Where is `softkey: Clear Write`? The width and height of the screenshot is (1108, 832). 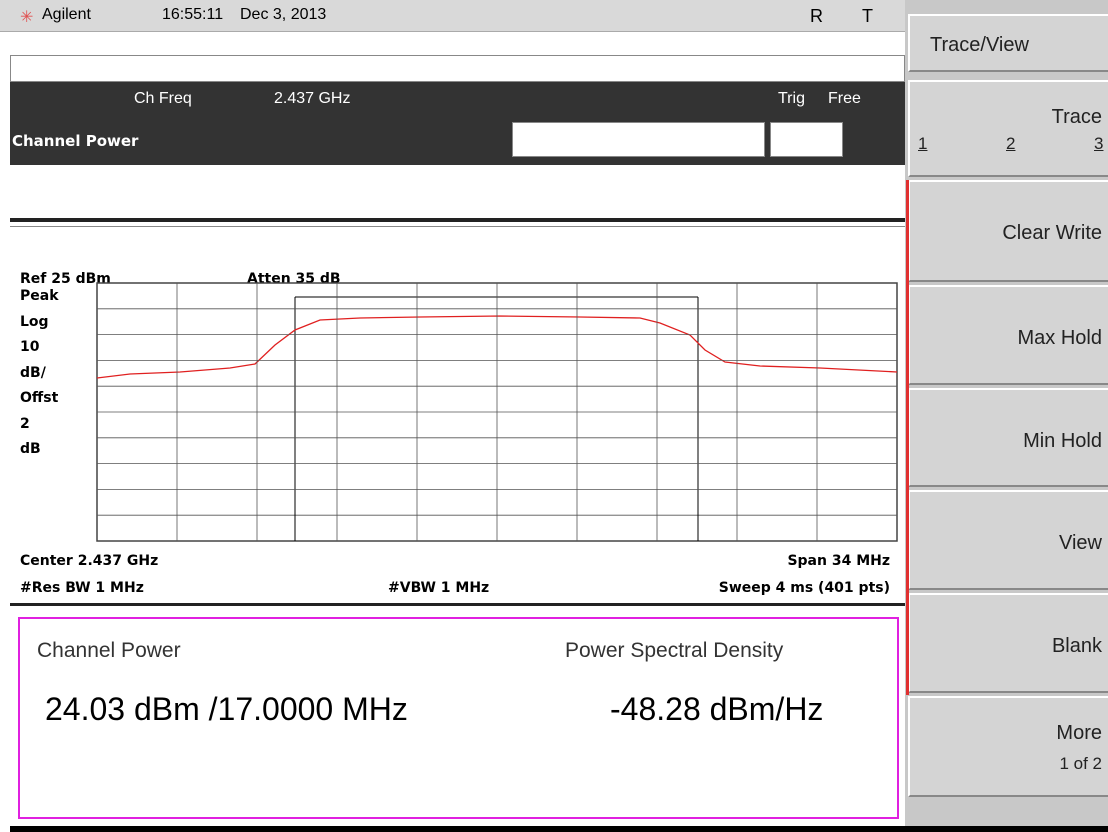
softkey: Clear Write is located at coordinates (1008, 231).